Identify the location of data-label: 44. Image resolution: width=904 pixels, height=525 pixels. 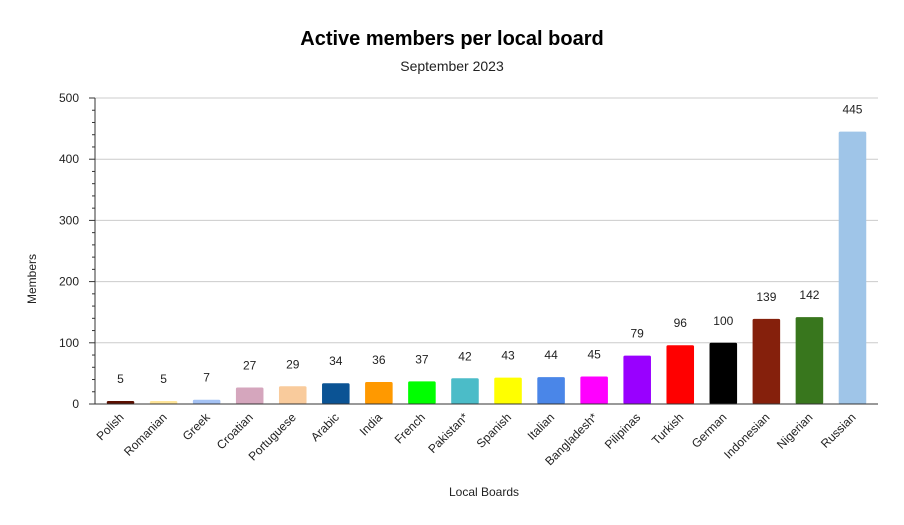
(551, 355).